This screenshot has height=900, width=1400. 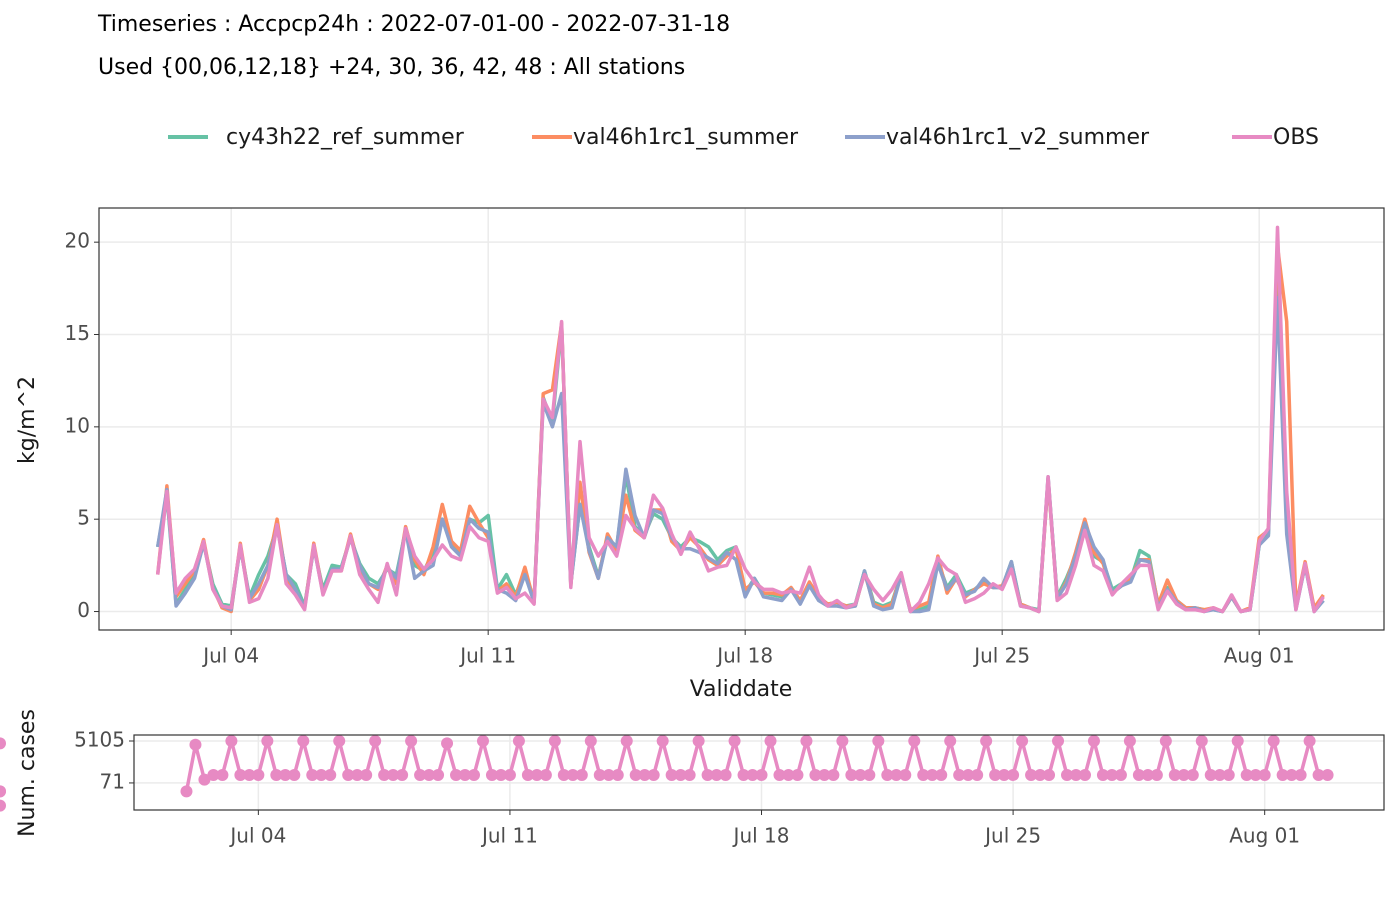 I want to click on x-tick-label: Jul 18, so click(x=744, y=656).